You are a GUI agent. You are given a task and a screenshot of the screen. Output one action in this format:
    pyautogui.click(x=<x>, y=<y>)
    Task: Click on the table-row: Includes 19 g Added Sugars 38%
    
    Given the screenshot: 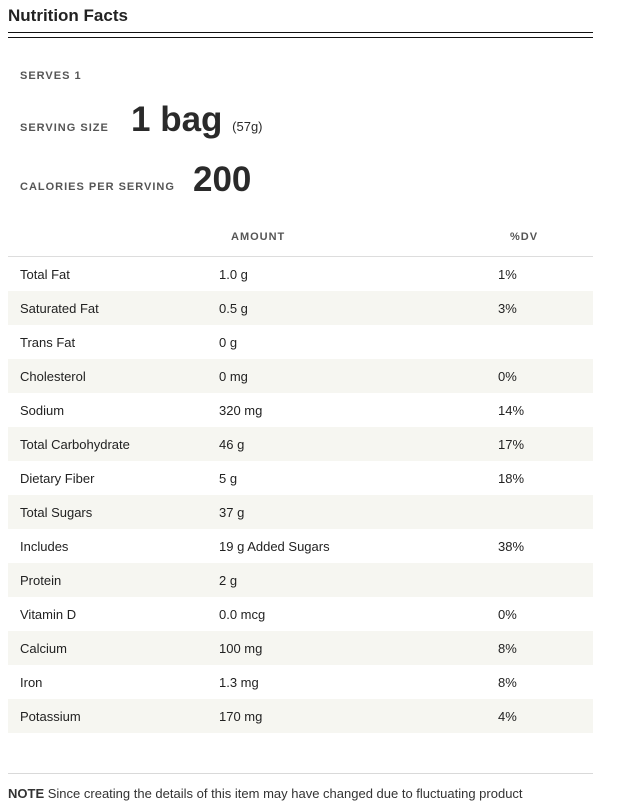 What is the action you would take?
    pyautogui.click(x=300, y=546)
    